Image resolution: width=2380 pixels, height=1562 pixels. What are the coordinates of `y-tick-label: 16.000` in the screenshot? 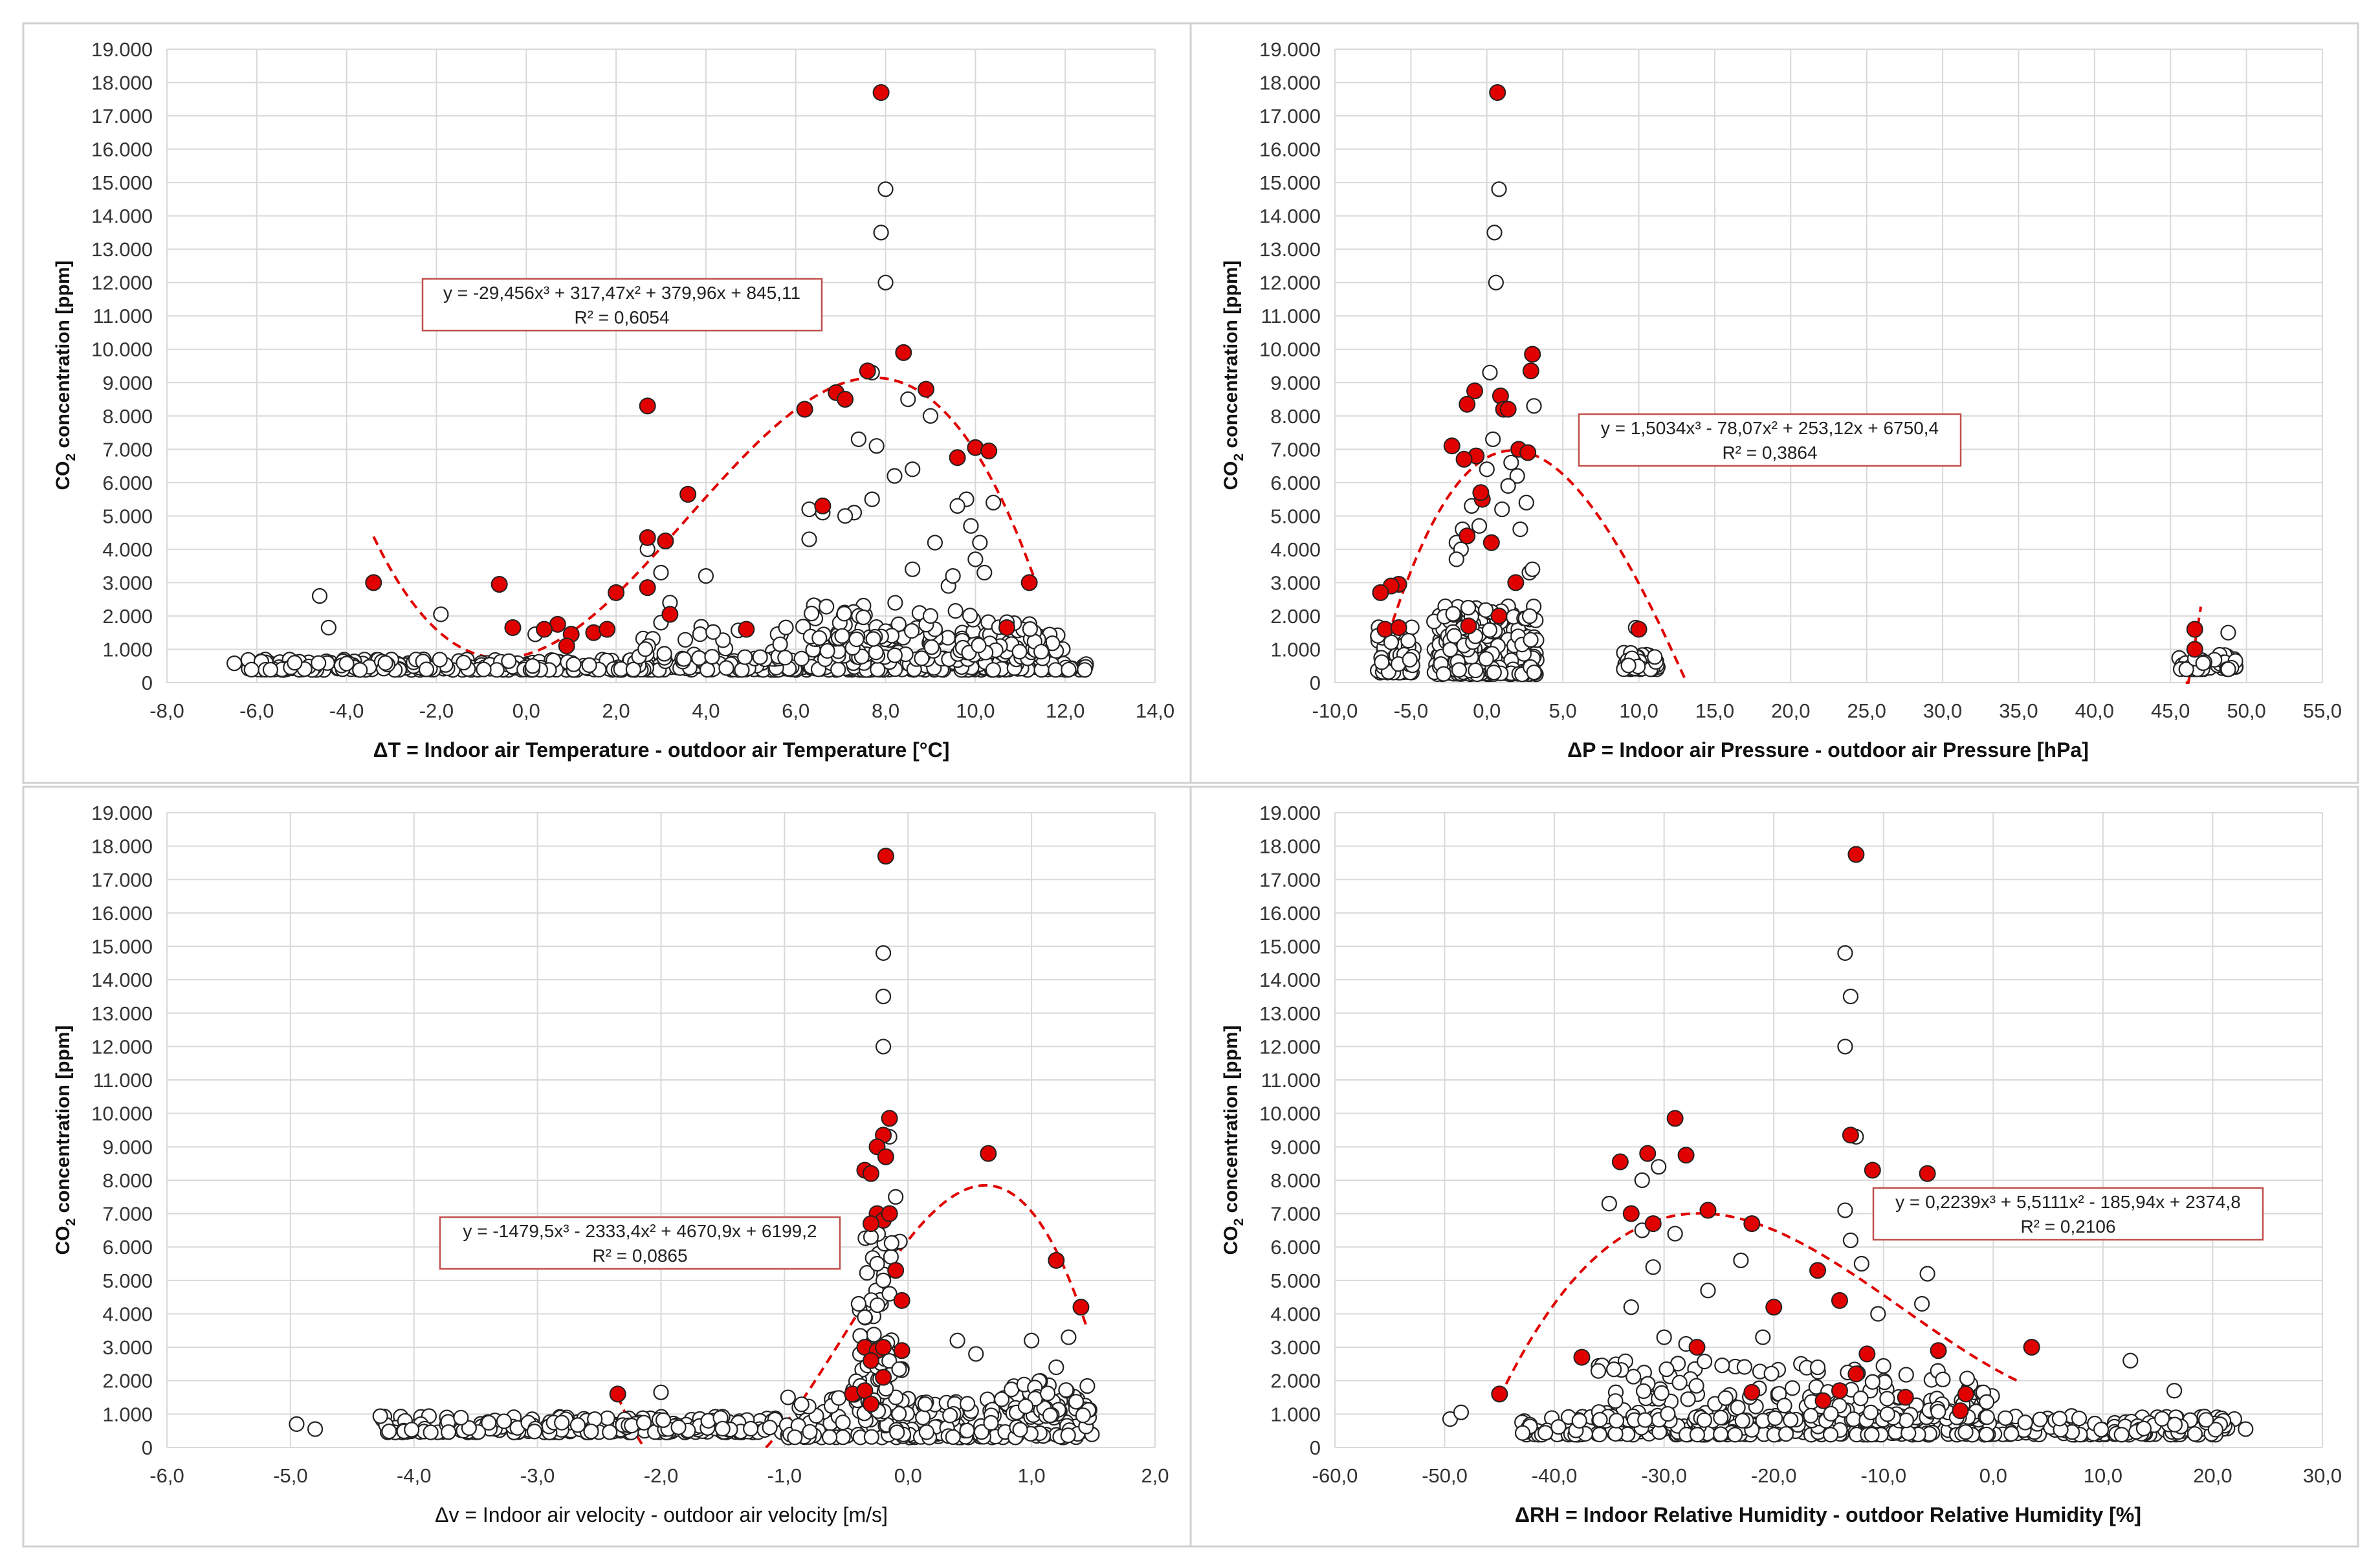 It's located at (1290, 913).